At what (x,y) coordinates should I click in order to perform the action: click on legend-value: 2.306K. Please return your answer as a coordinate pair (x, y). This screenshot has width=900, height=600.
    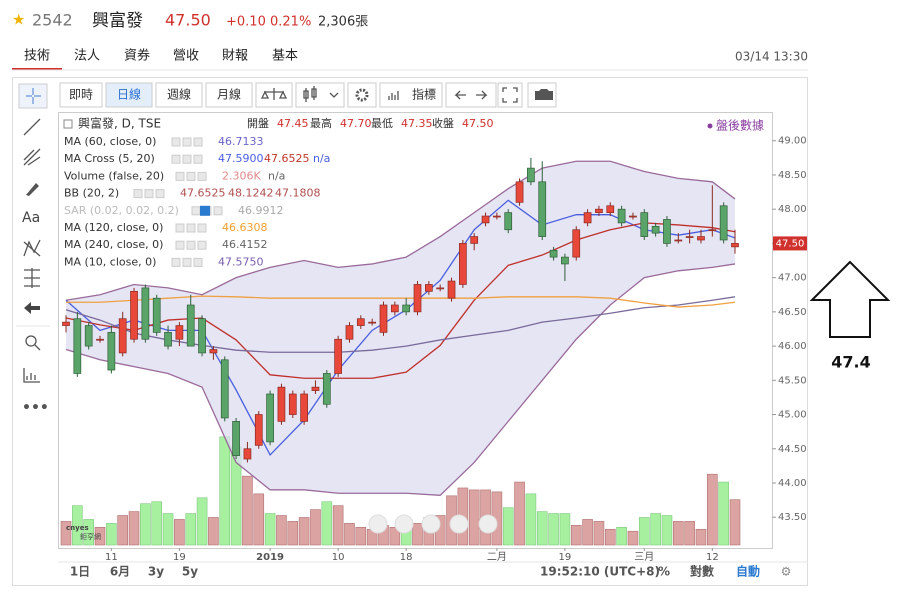
    Looking at the image, I should click on (241, 175).